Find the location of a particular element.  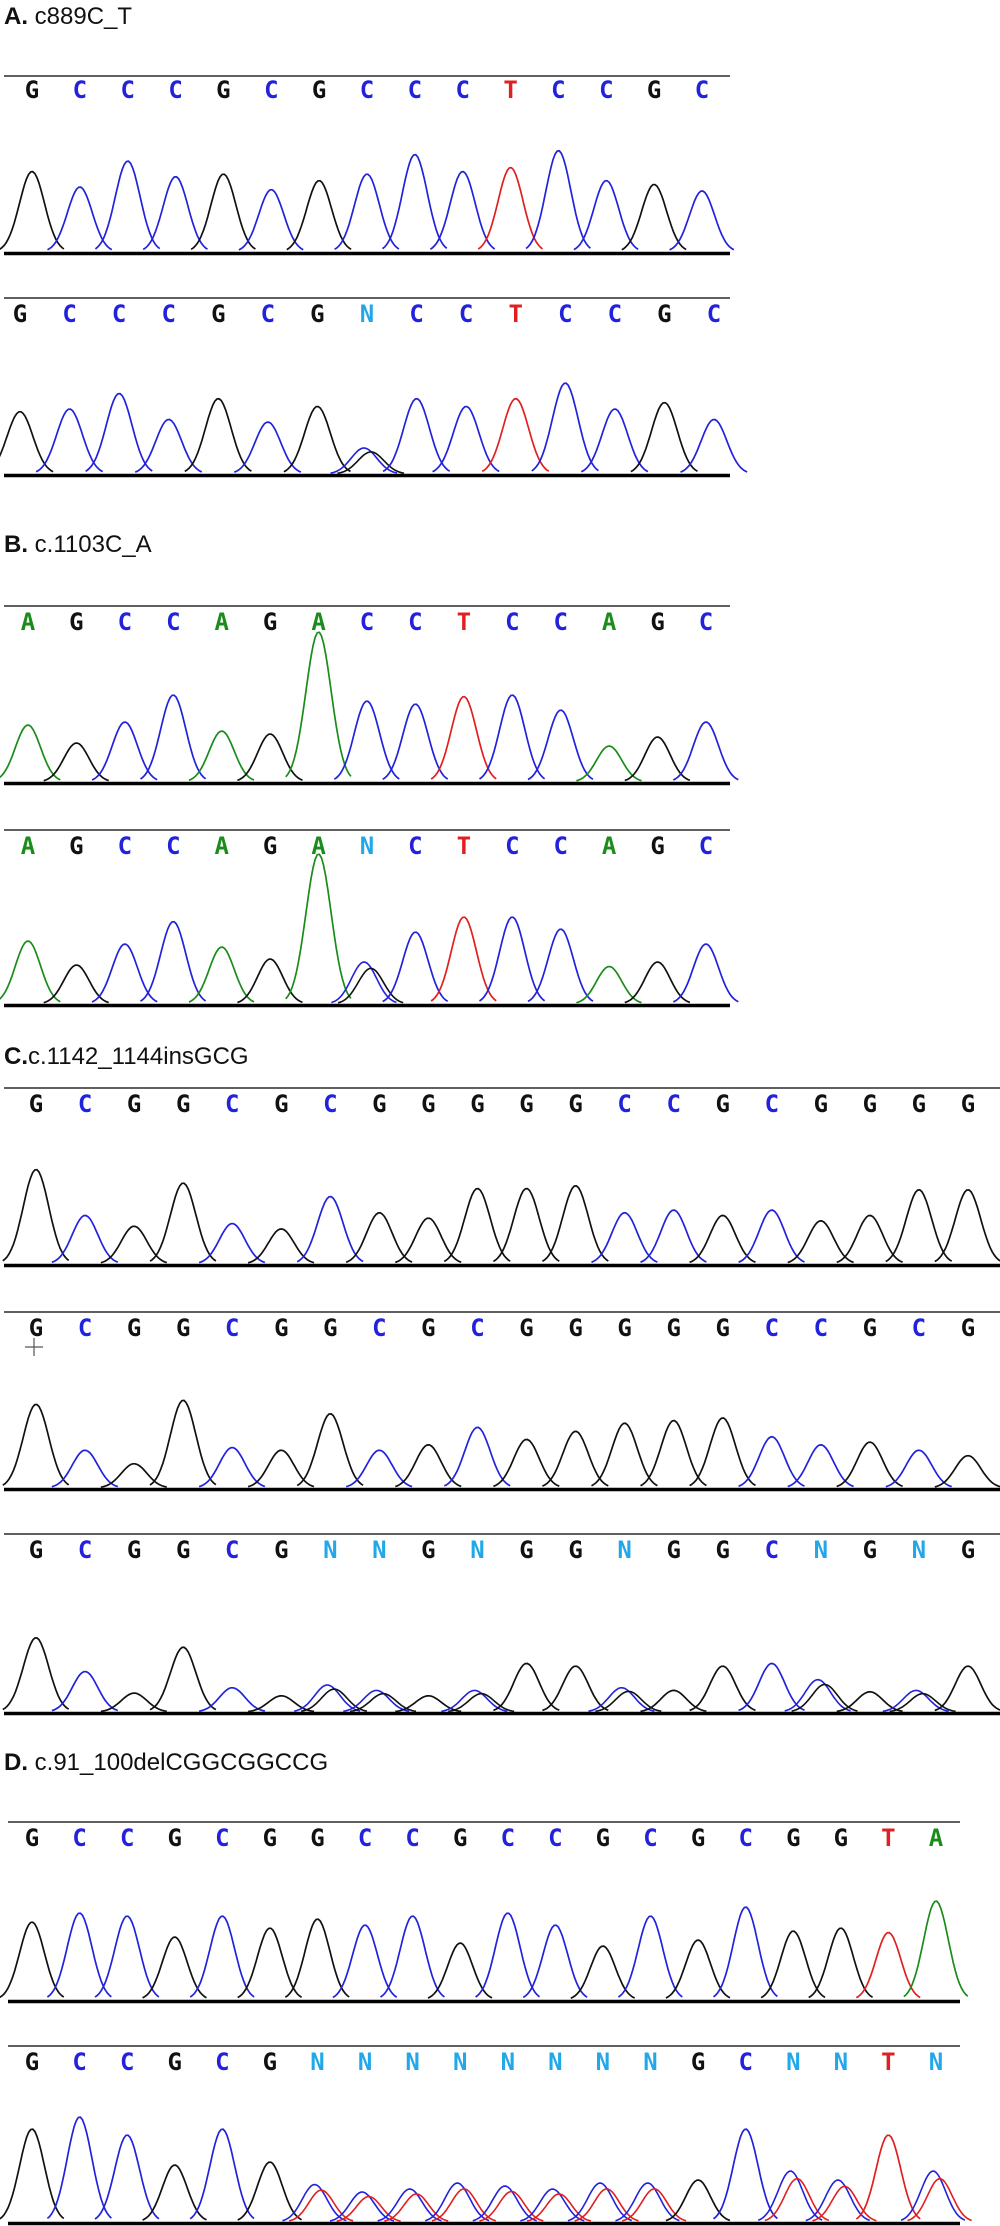

crosshair-cursor-icon is located at coordinates (34, 1347).